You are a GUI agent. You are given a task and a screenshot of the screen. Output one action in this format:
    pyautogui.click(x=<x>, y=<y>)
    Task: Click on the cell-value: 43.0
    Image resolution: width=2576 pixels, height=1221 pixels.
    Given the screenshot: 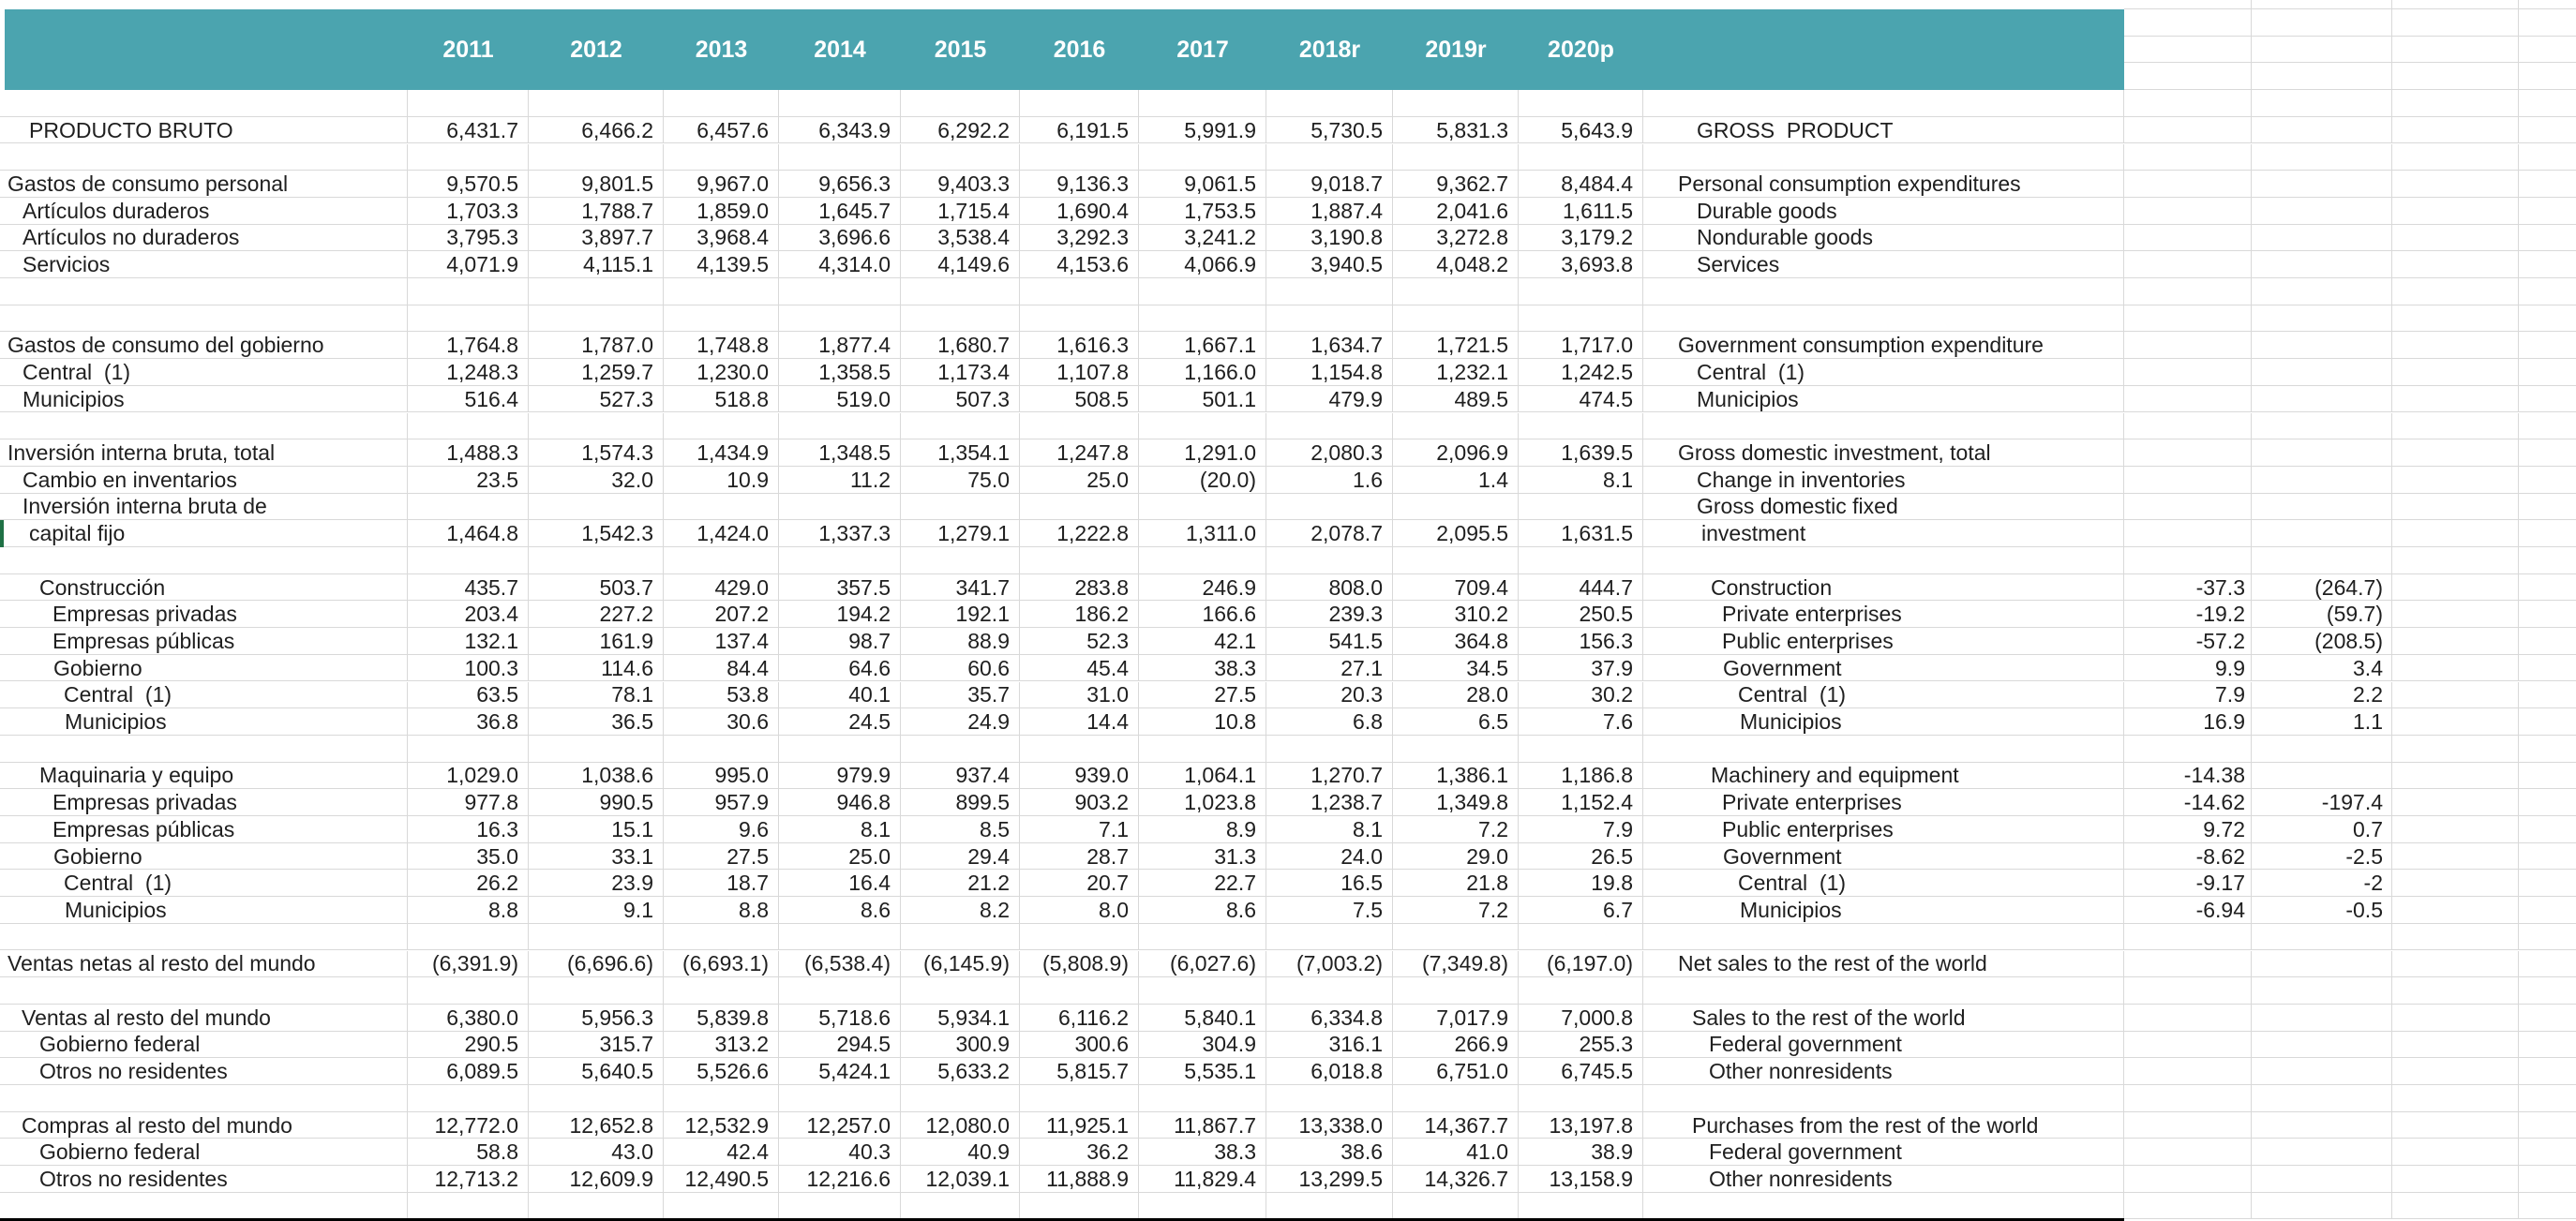 What is the action you would take?
    pyautogui.click(x=597, y=1152)
    